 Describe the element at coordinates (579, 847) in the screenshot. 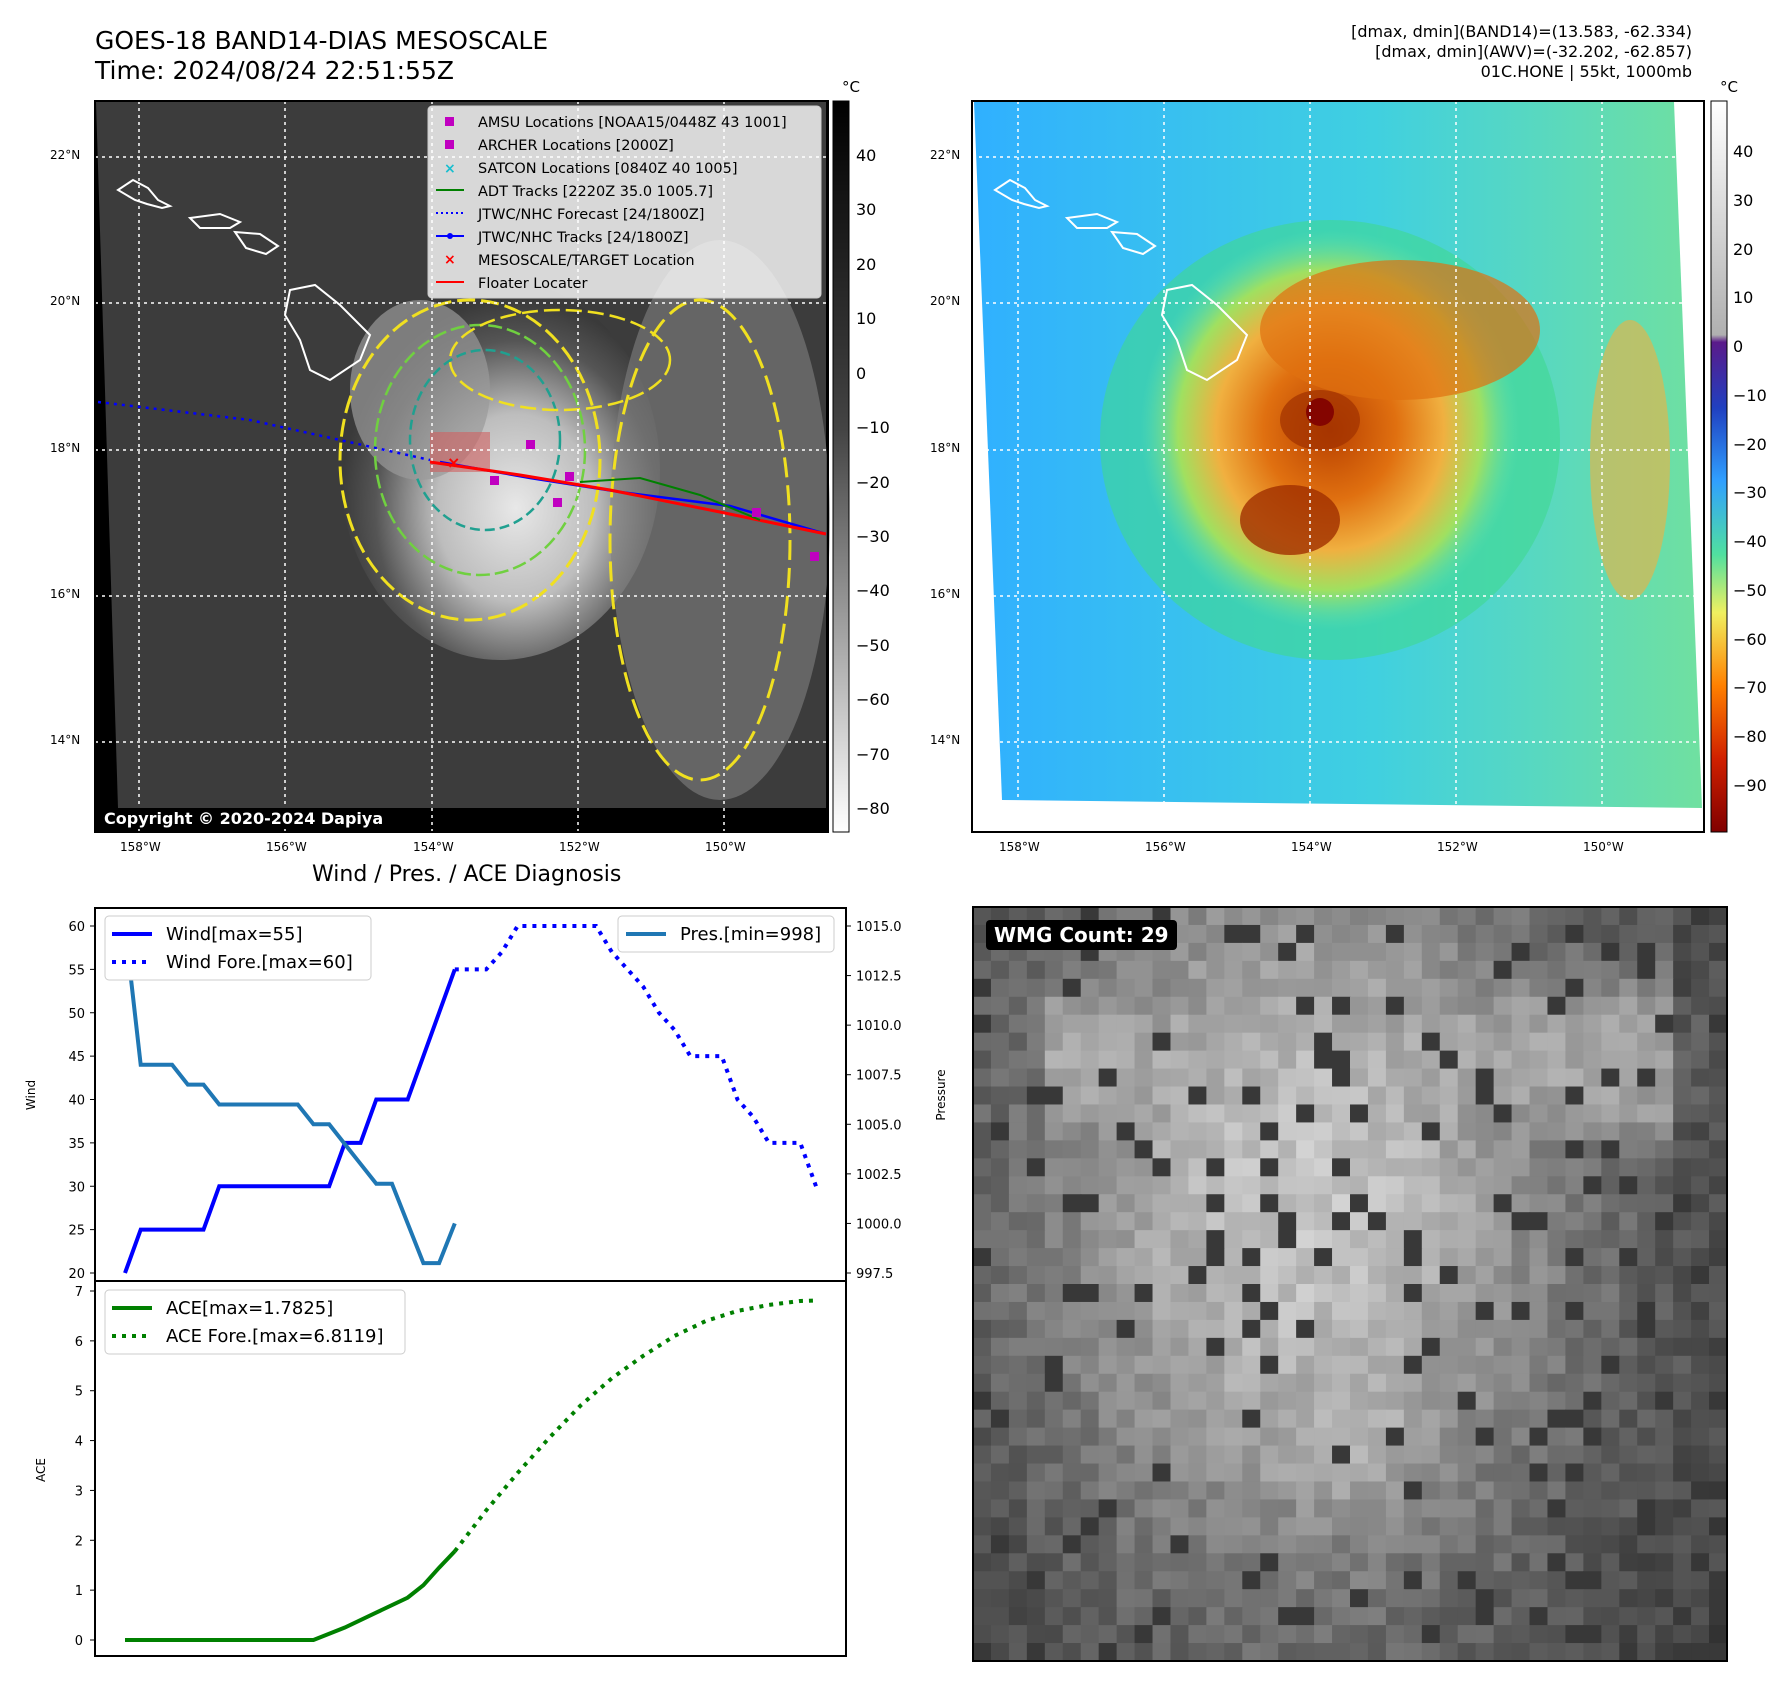

I see `lon-label-152: 152°W` at that location.